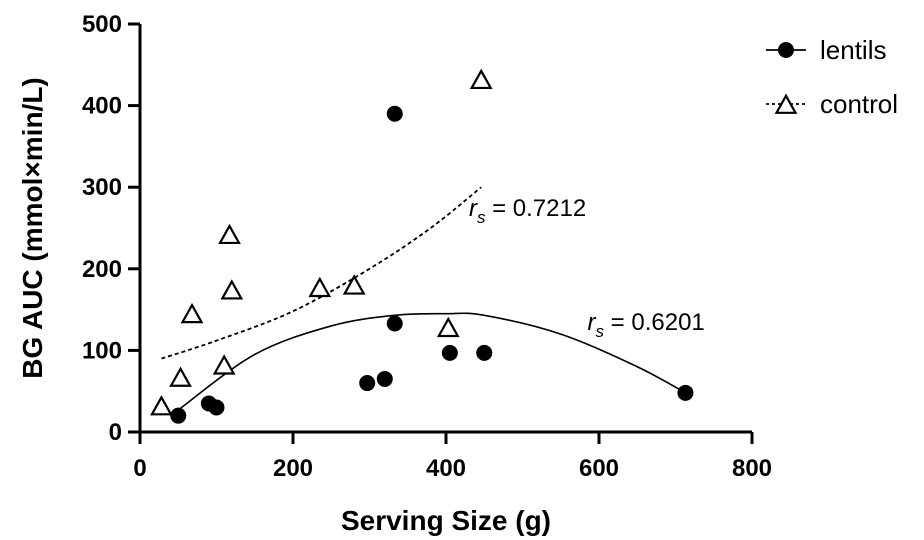  I want to click on correlation-label: rs = 0.6201, so click(646, 325).